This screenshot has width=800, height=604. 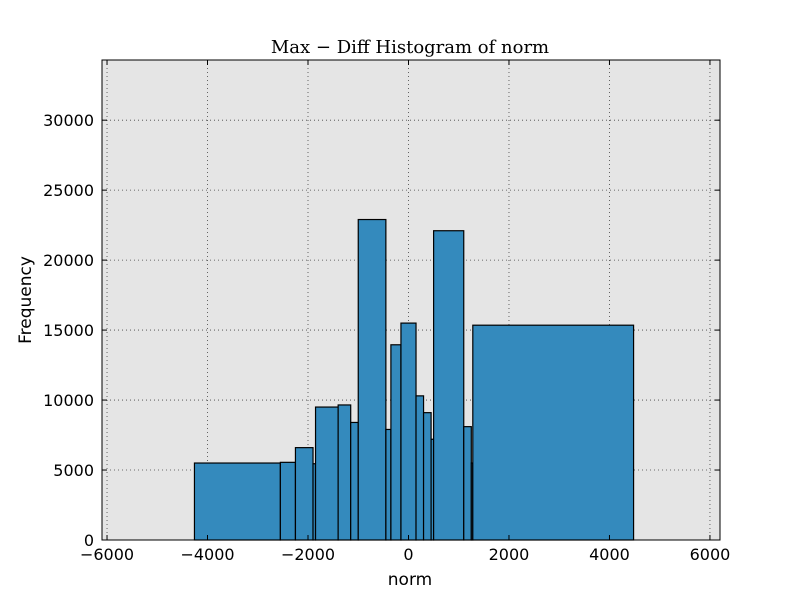 What do you see at coordinates (68, 400) in the screenshot?
I see `y-tick-label-2: 10000` at bounding box center [68, 400].